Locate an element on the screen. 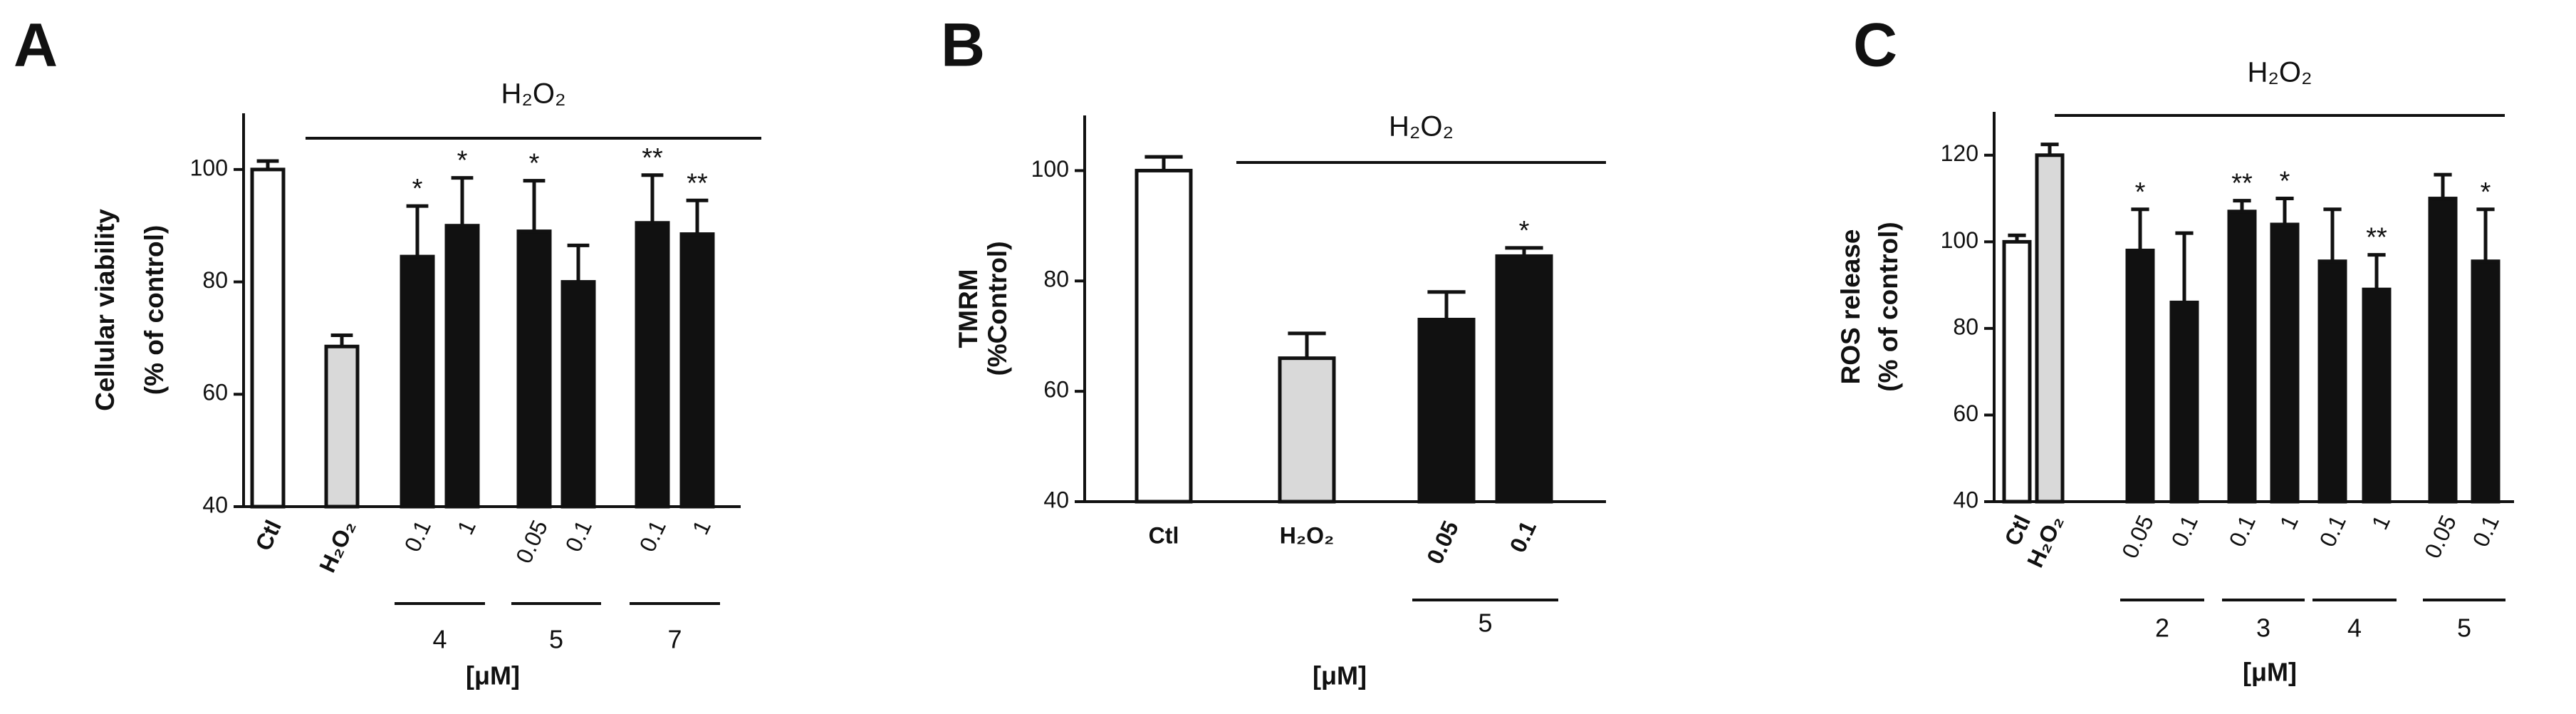  y-axis-label: ROS release is located at coordinates (1850, 306).